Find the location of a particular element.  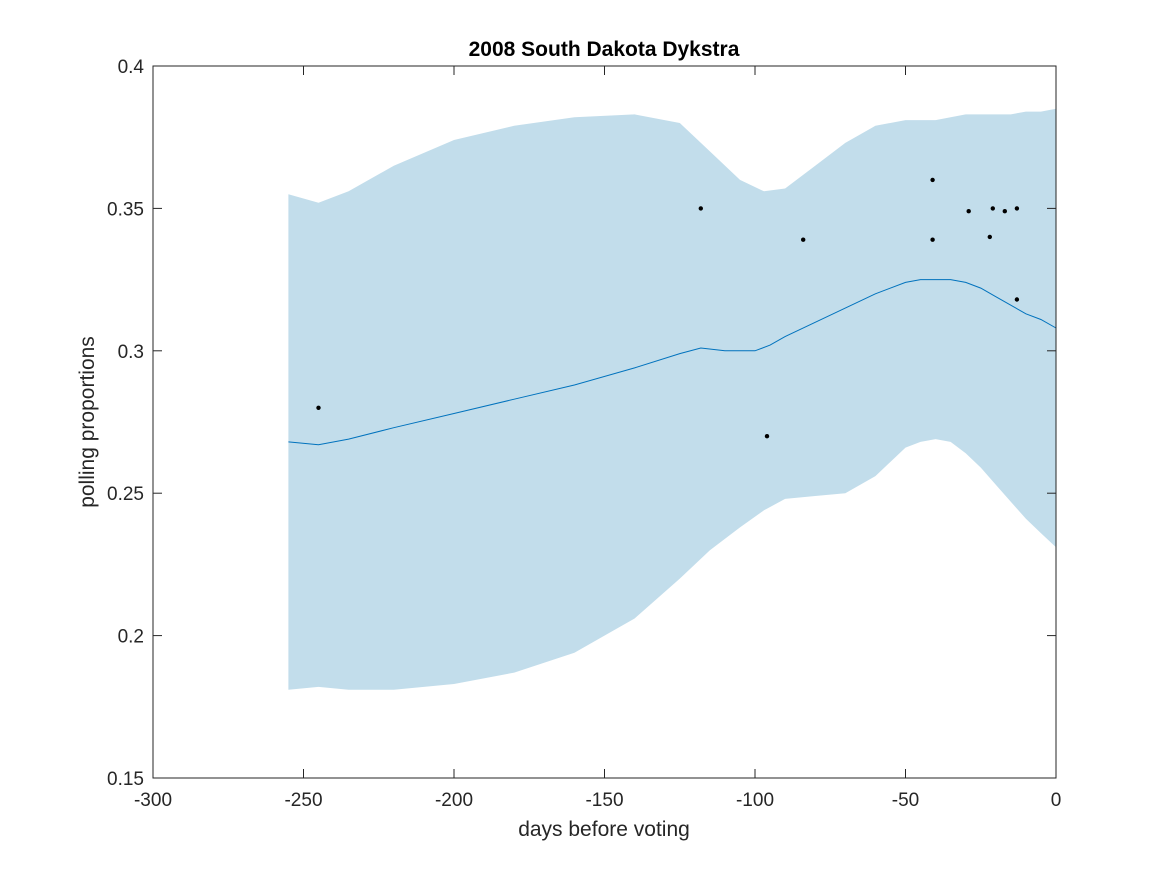

y-tick-label: 0.3 is located at coordinates (131, 352).